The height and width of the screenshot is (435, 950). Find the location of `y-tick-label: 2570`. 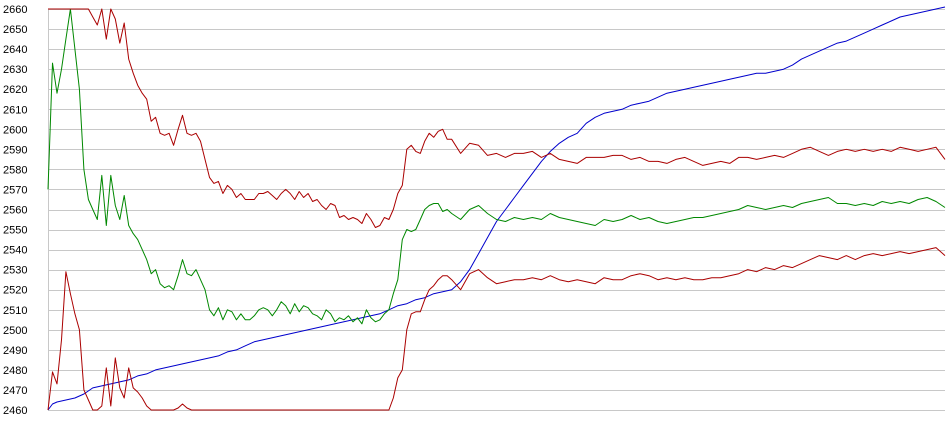

y-tick-label: 2570 is located at coordinates (15, 190).